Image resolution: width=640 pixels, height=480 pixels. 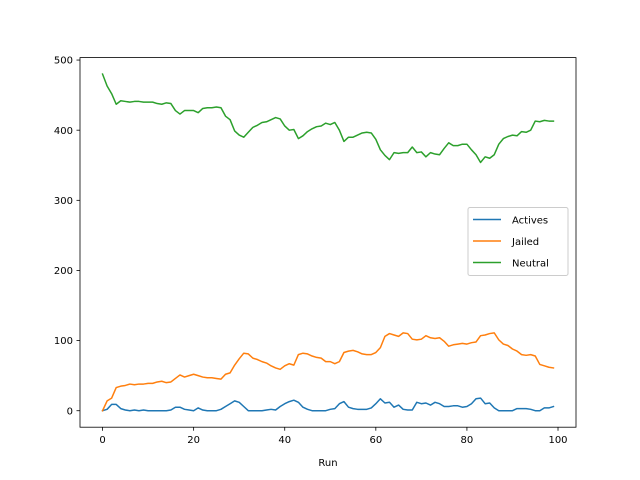 What do you see at coordinates (375, 440) in the screenshot?
I see `x-tick-label: 60` at bounding box center [375, 440].